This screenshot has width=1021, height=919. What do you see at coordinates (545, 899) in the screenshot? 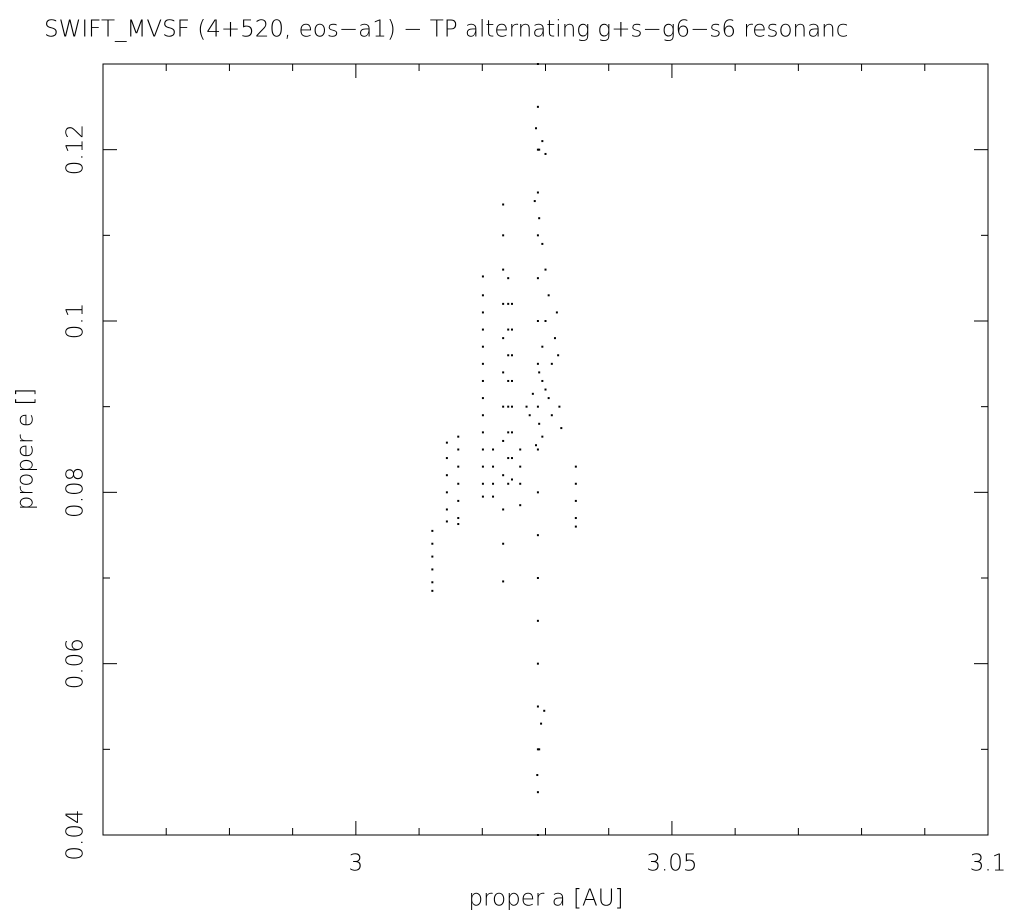
I see `x-axis-label: proper a [AU]` at bounding box center [545, 899].